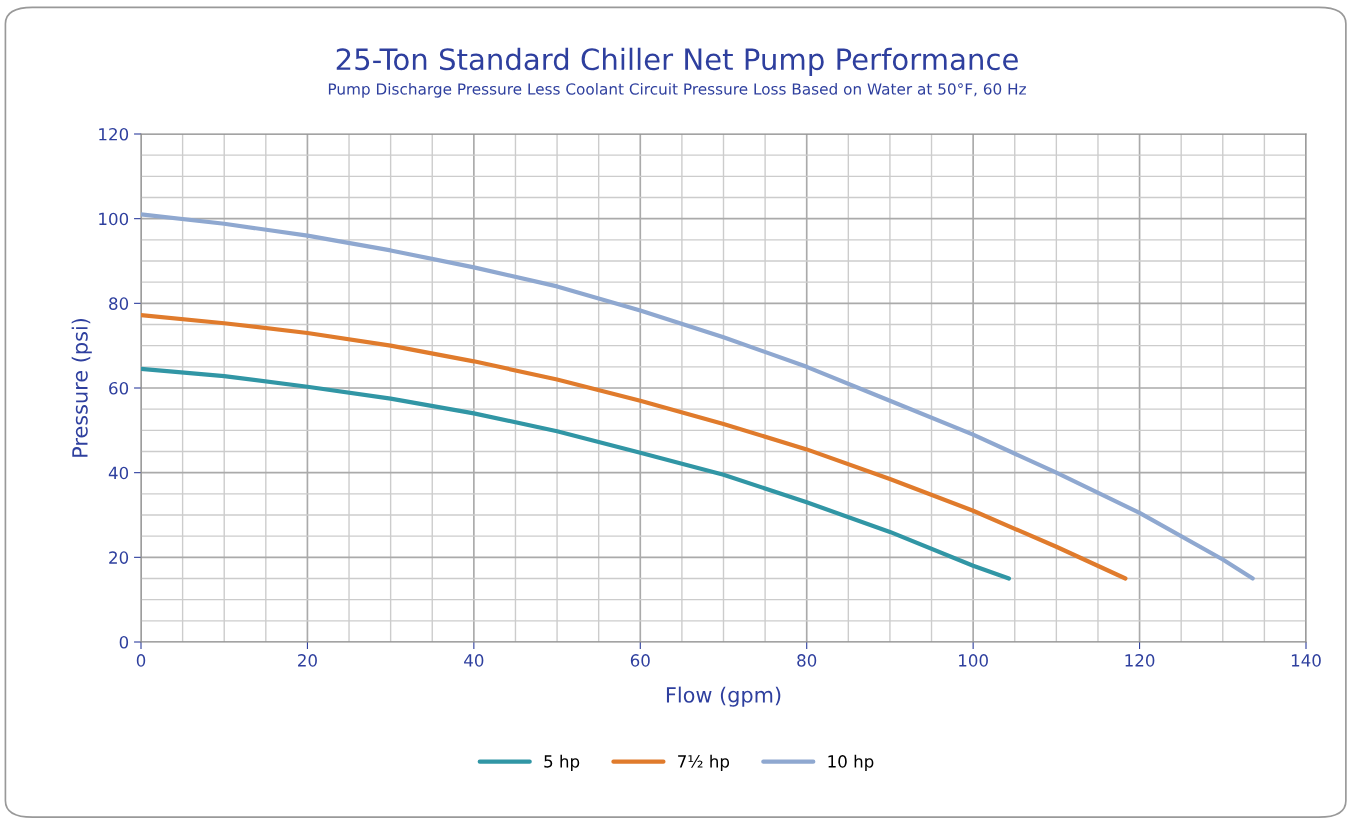 The image size is (1354, 822). Describe the element at coordinates (677, 90) in the screenshot. I see `chart-subtitle: Pump Discharge Pressure Less Coolant Circuit Pressure Loss Based on Water at 50°F, 60 Hz` at that location.